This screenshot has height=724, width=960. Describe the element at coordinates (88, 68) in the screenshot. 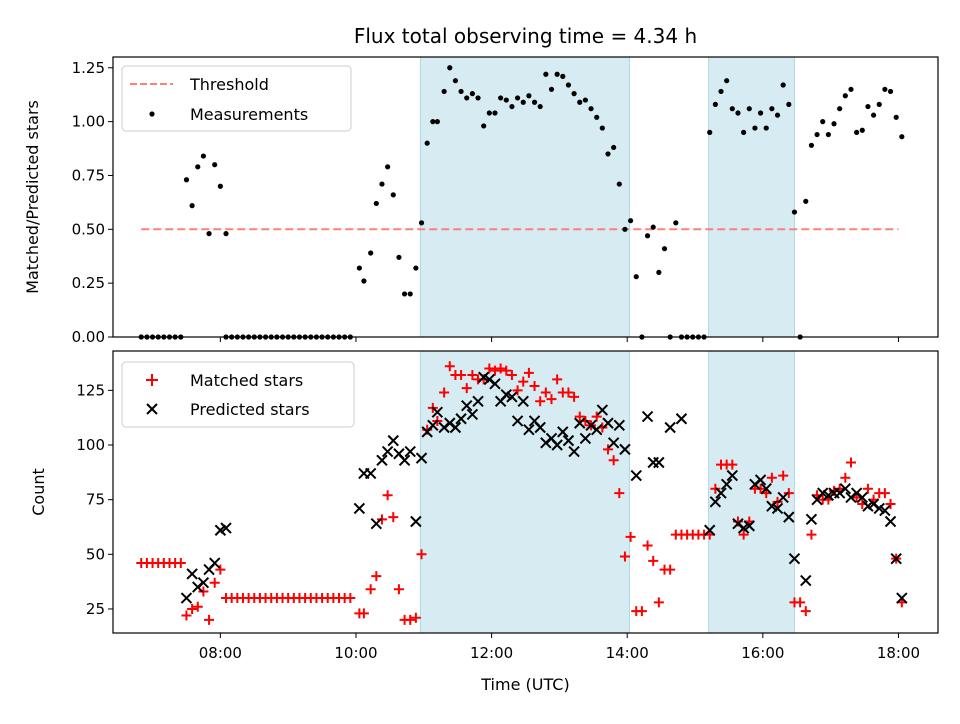

I see `top-y-tick-label: 1.25` at that location.